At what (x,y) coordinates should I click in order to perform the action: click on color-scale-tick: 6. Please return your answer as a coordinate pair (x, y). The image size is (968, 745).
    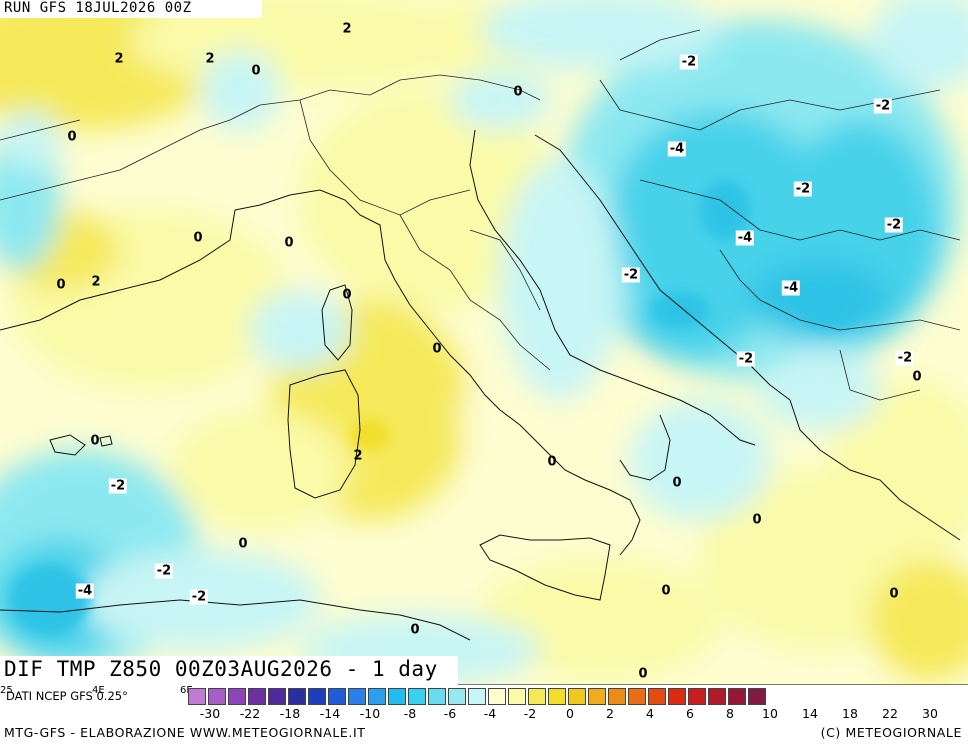
    Looking at the image, I should click on (690, 713).